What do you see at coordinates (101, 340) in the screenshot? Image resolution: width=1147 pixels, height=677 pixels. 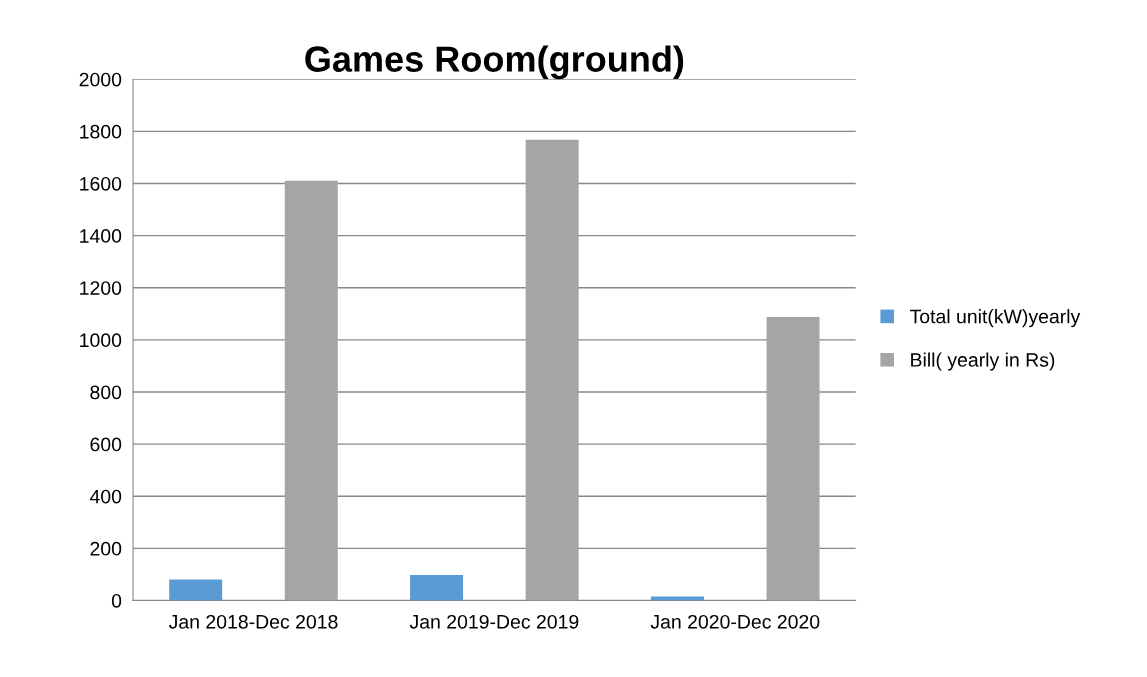 I see `y-tick-label: 1000` at bounding box center [101, 340].